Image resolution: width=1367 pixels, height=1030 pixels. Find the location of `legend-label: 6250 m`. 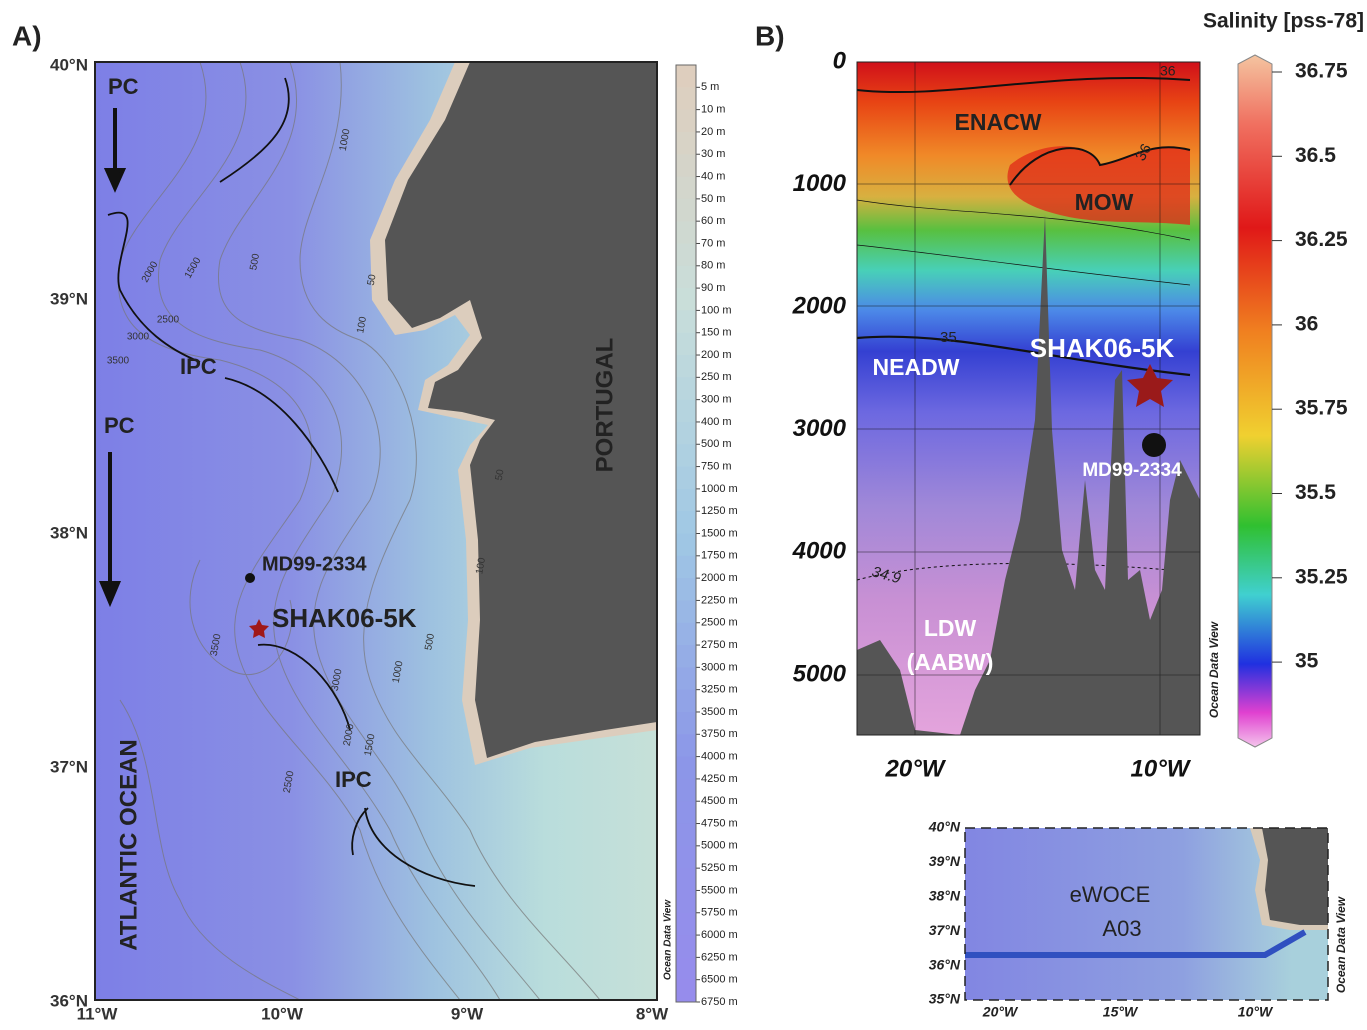

legend-label: 6250 m is located at coordinates (719, 957).